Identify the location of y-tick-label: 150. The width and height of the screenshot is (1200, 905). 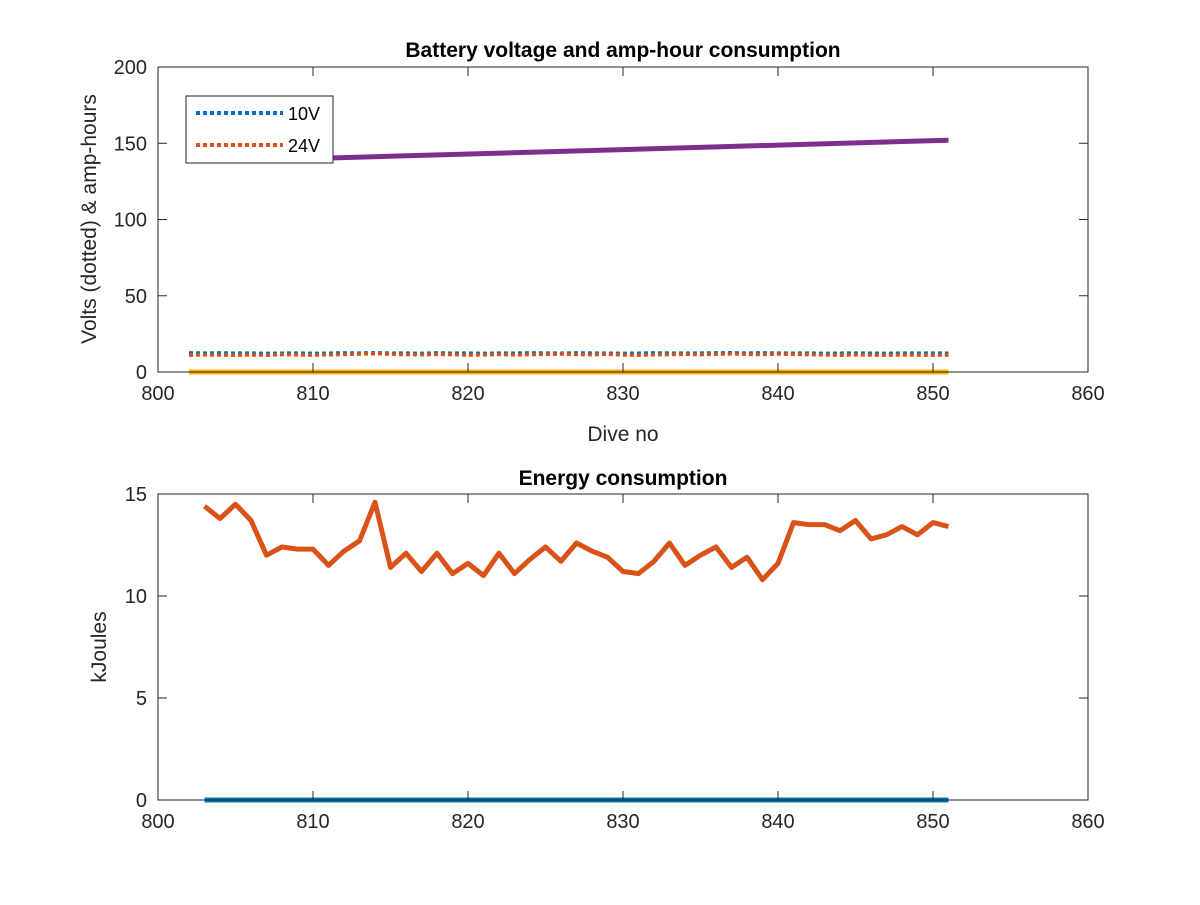
(130, 144).